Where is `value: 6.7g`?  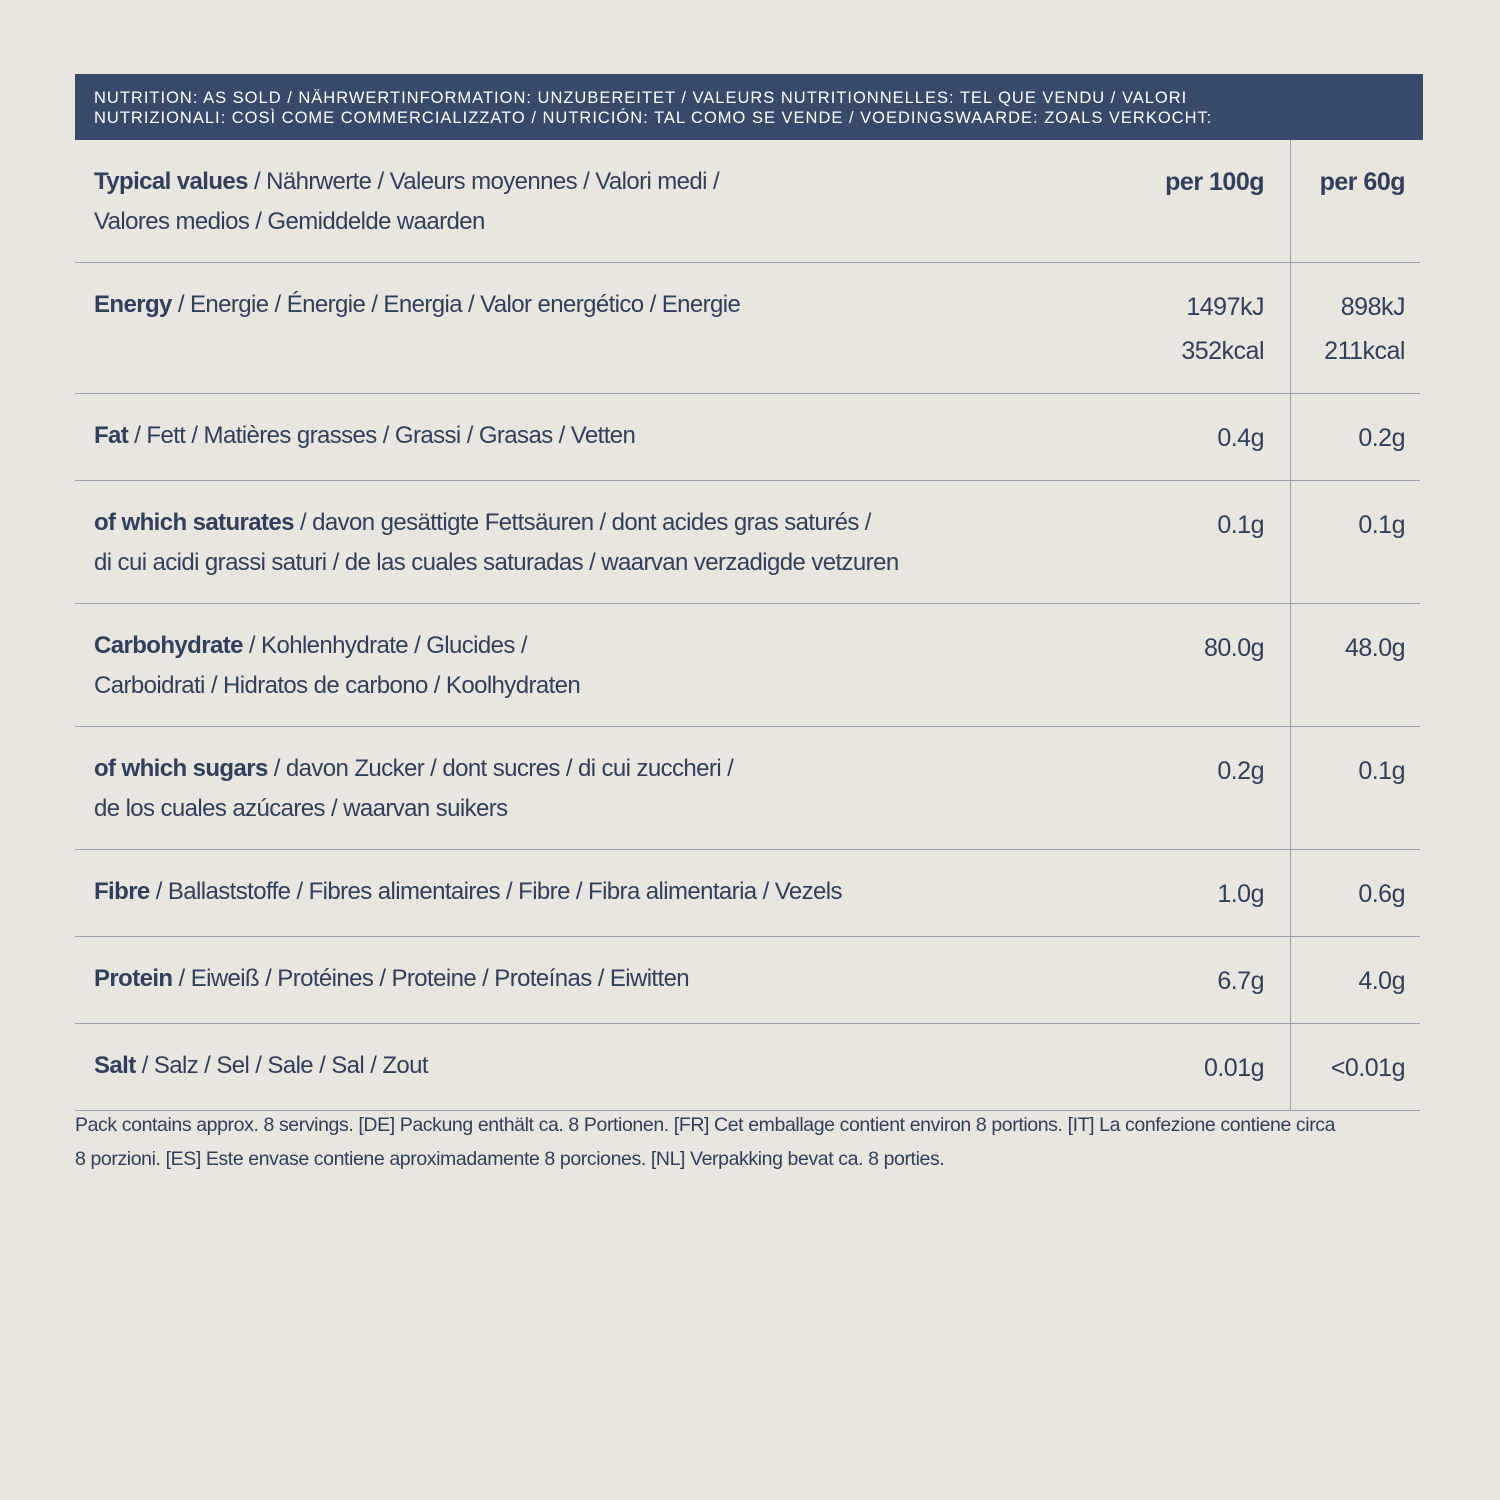
value: 6.7g is located at coordinates (1240, 981).